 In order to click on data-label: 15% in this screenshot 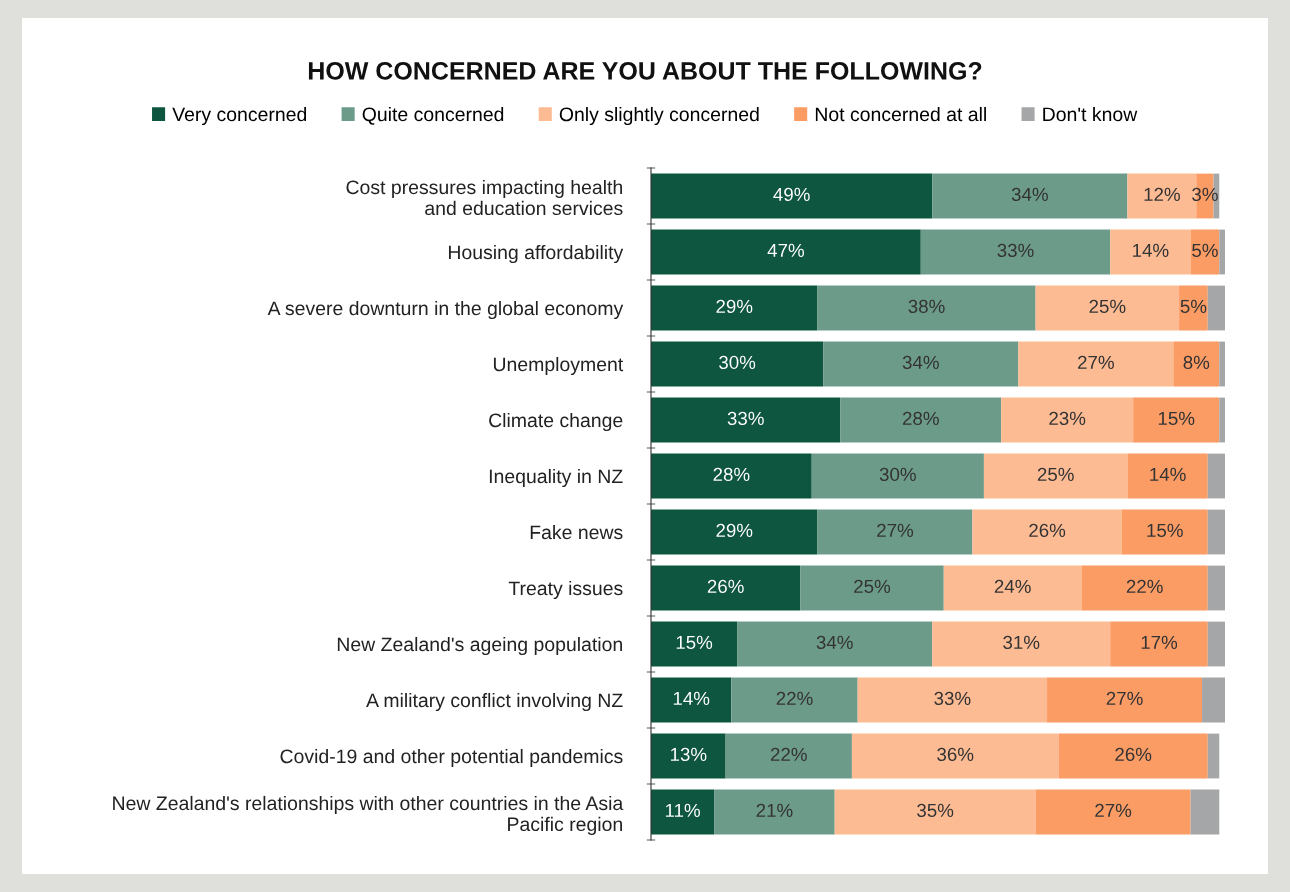, I will do `click(1165, 530)`.